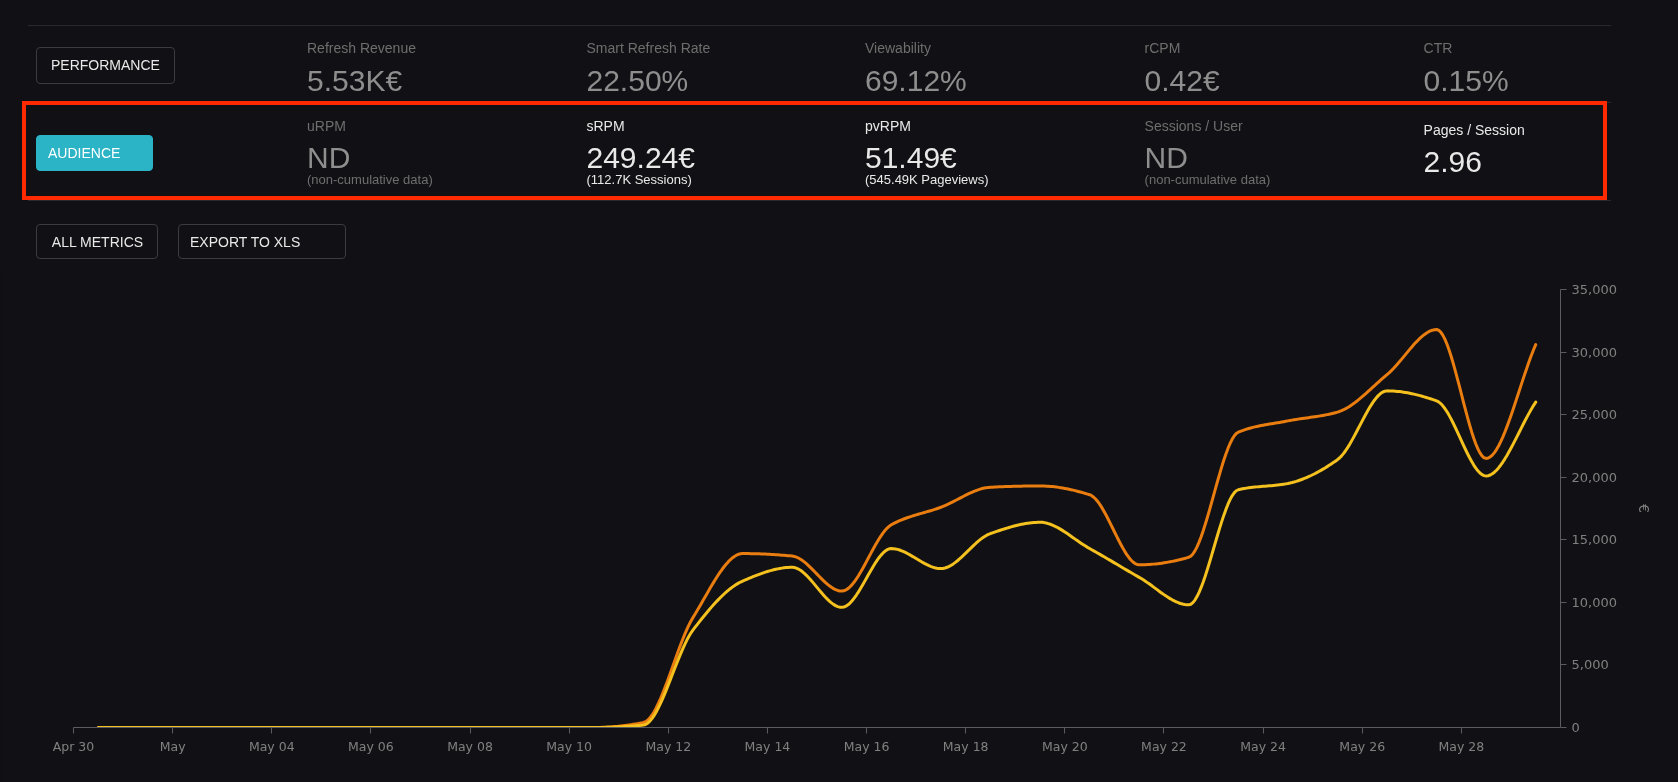  What do you see at coordinates (1064, 746) in the screenshot?
I see `x-tick-label: May 20` at bounding box center [1064, 746].